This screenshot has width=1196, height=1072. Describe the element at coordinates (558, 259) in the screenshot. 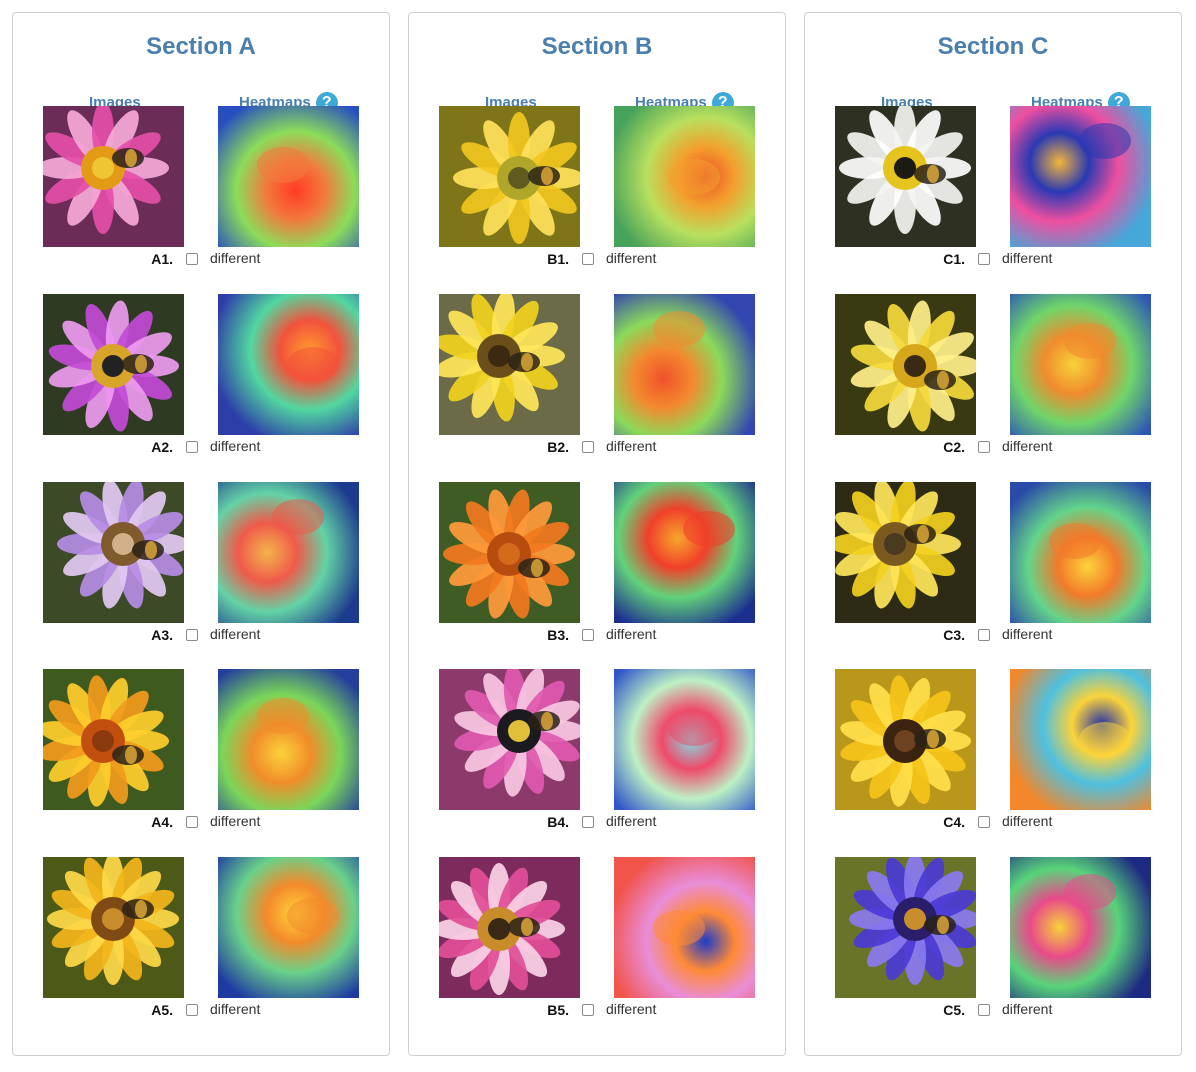

I see `row-label: B1.` at that location.